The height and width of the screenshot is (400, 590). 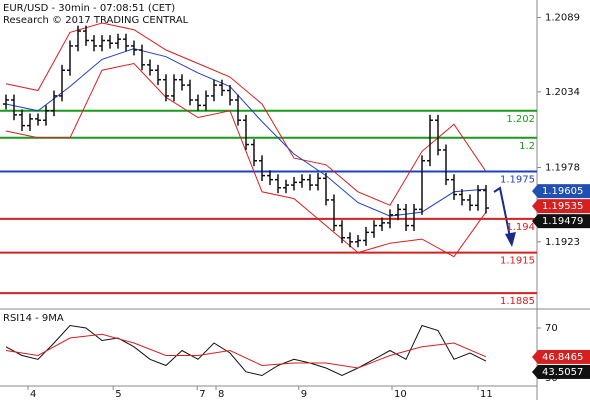 I want to click on price-box-label: 1.19605, so click(x=562, y=191).